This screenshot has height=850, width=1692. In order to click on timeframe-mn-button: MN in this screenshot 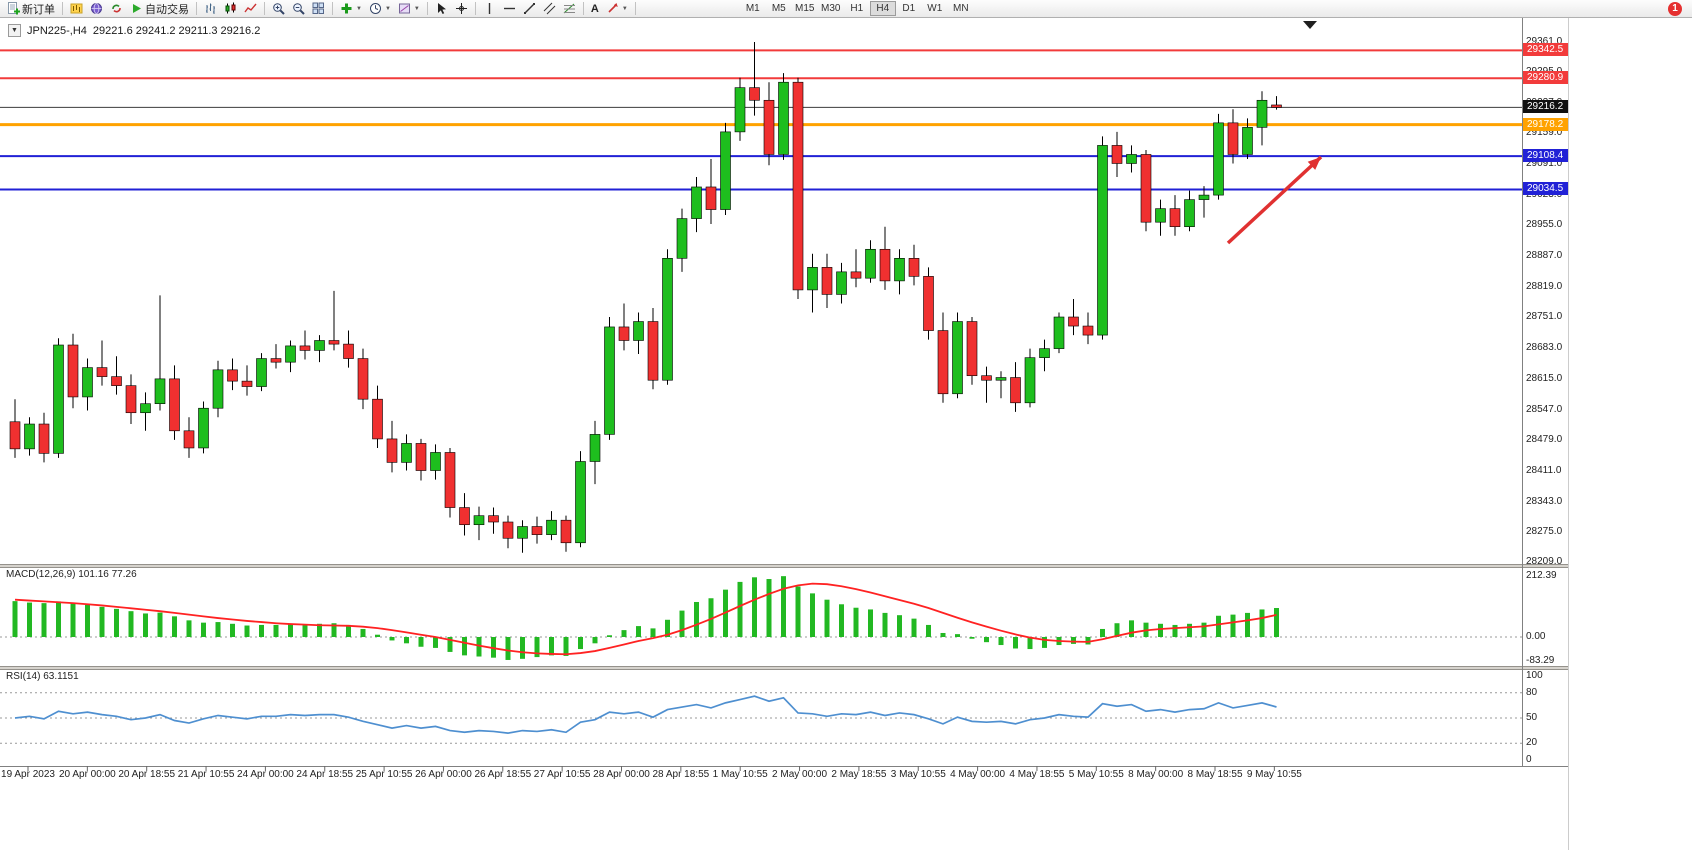, I will do `click(961, 8)`.